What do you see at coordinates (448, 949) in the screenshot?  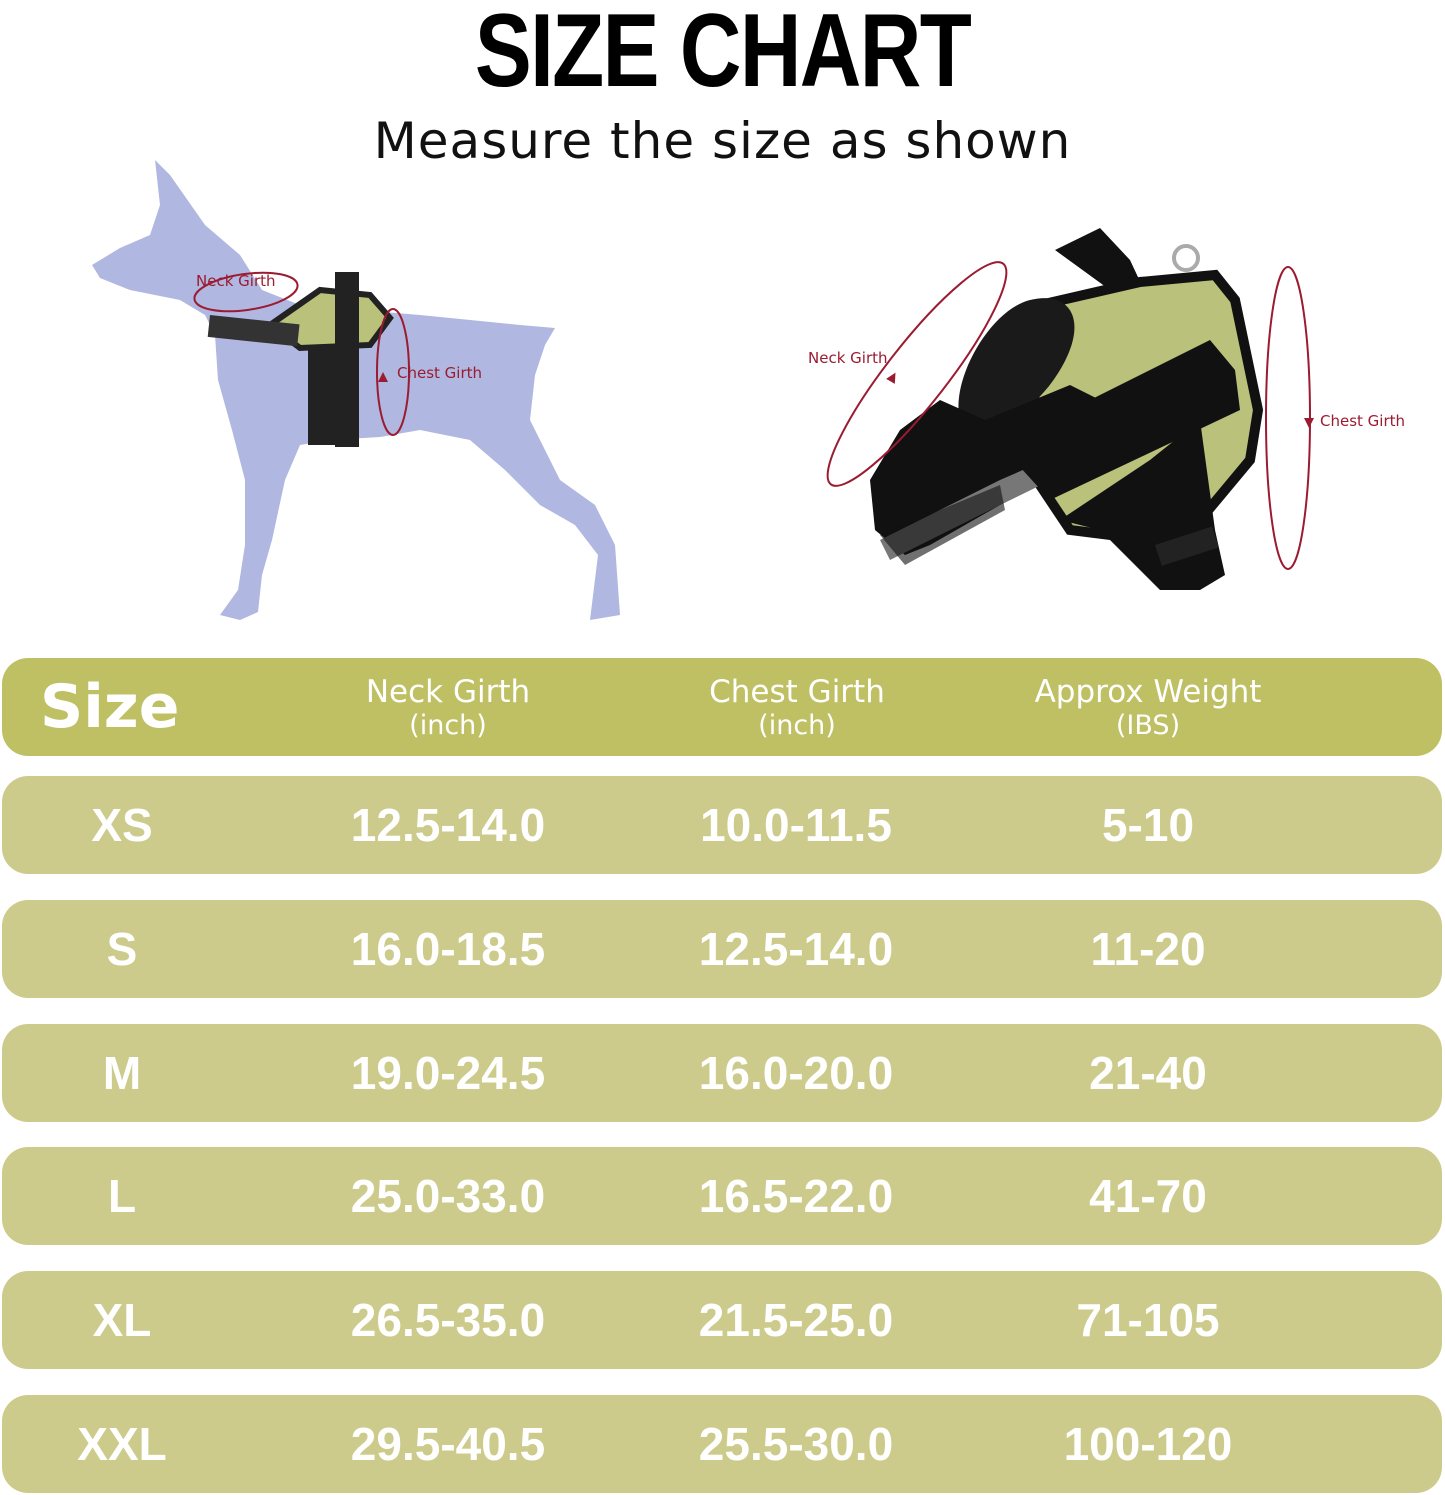 I see `cell-neck-girth: 16.0-18.5` at bounding box center [448, 949].